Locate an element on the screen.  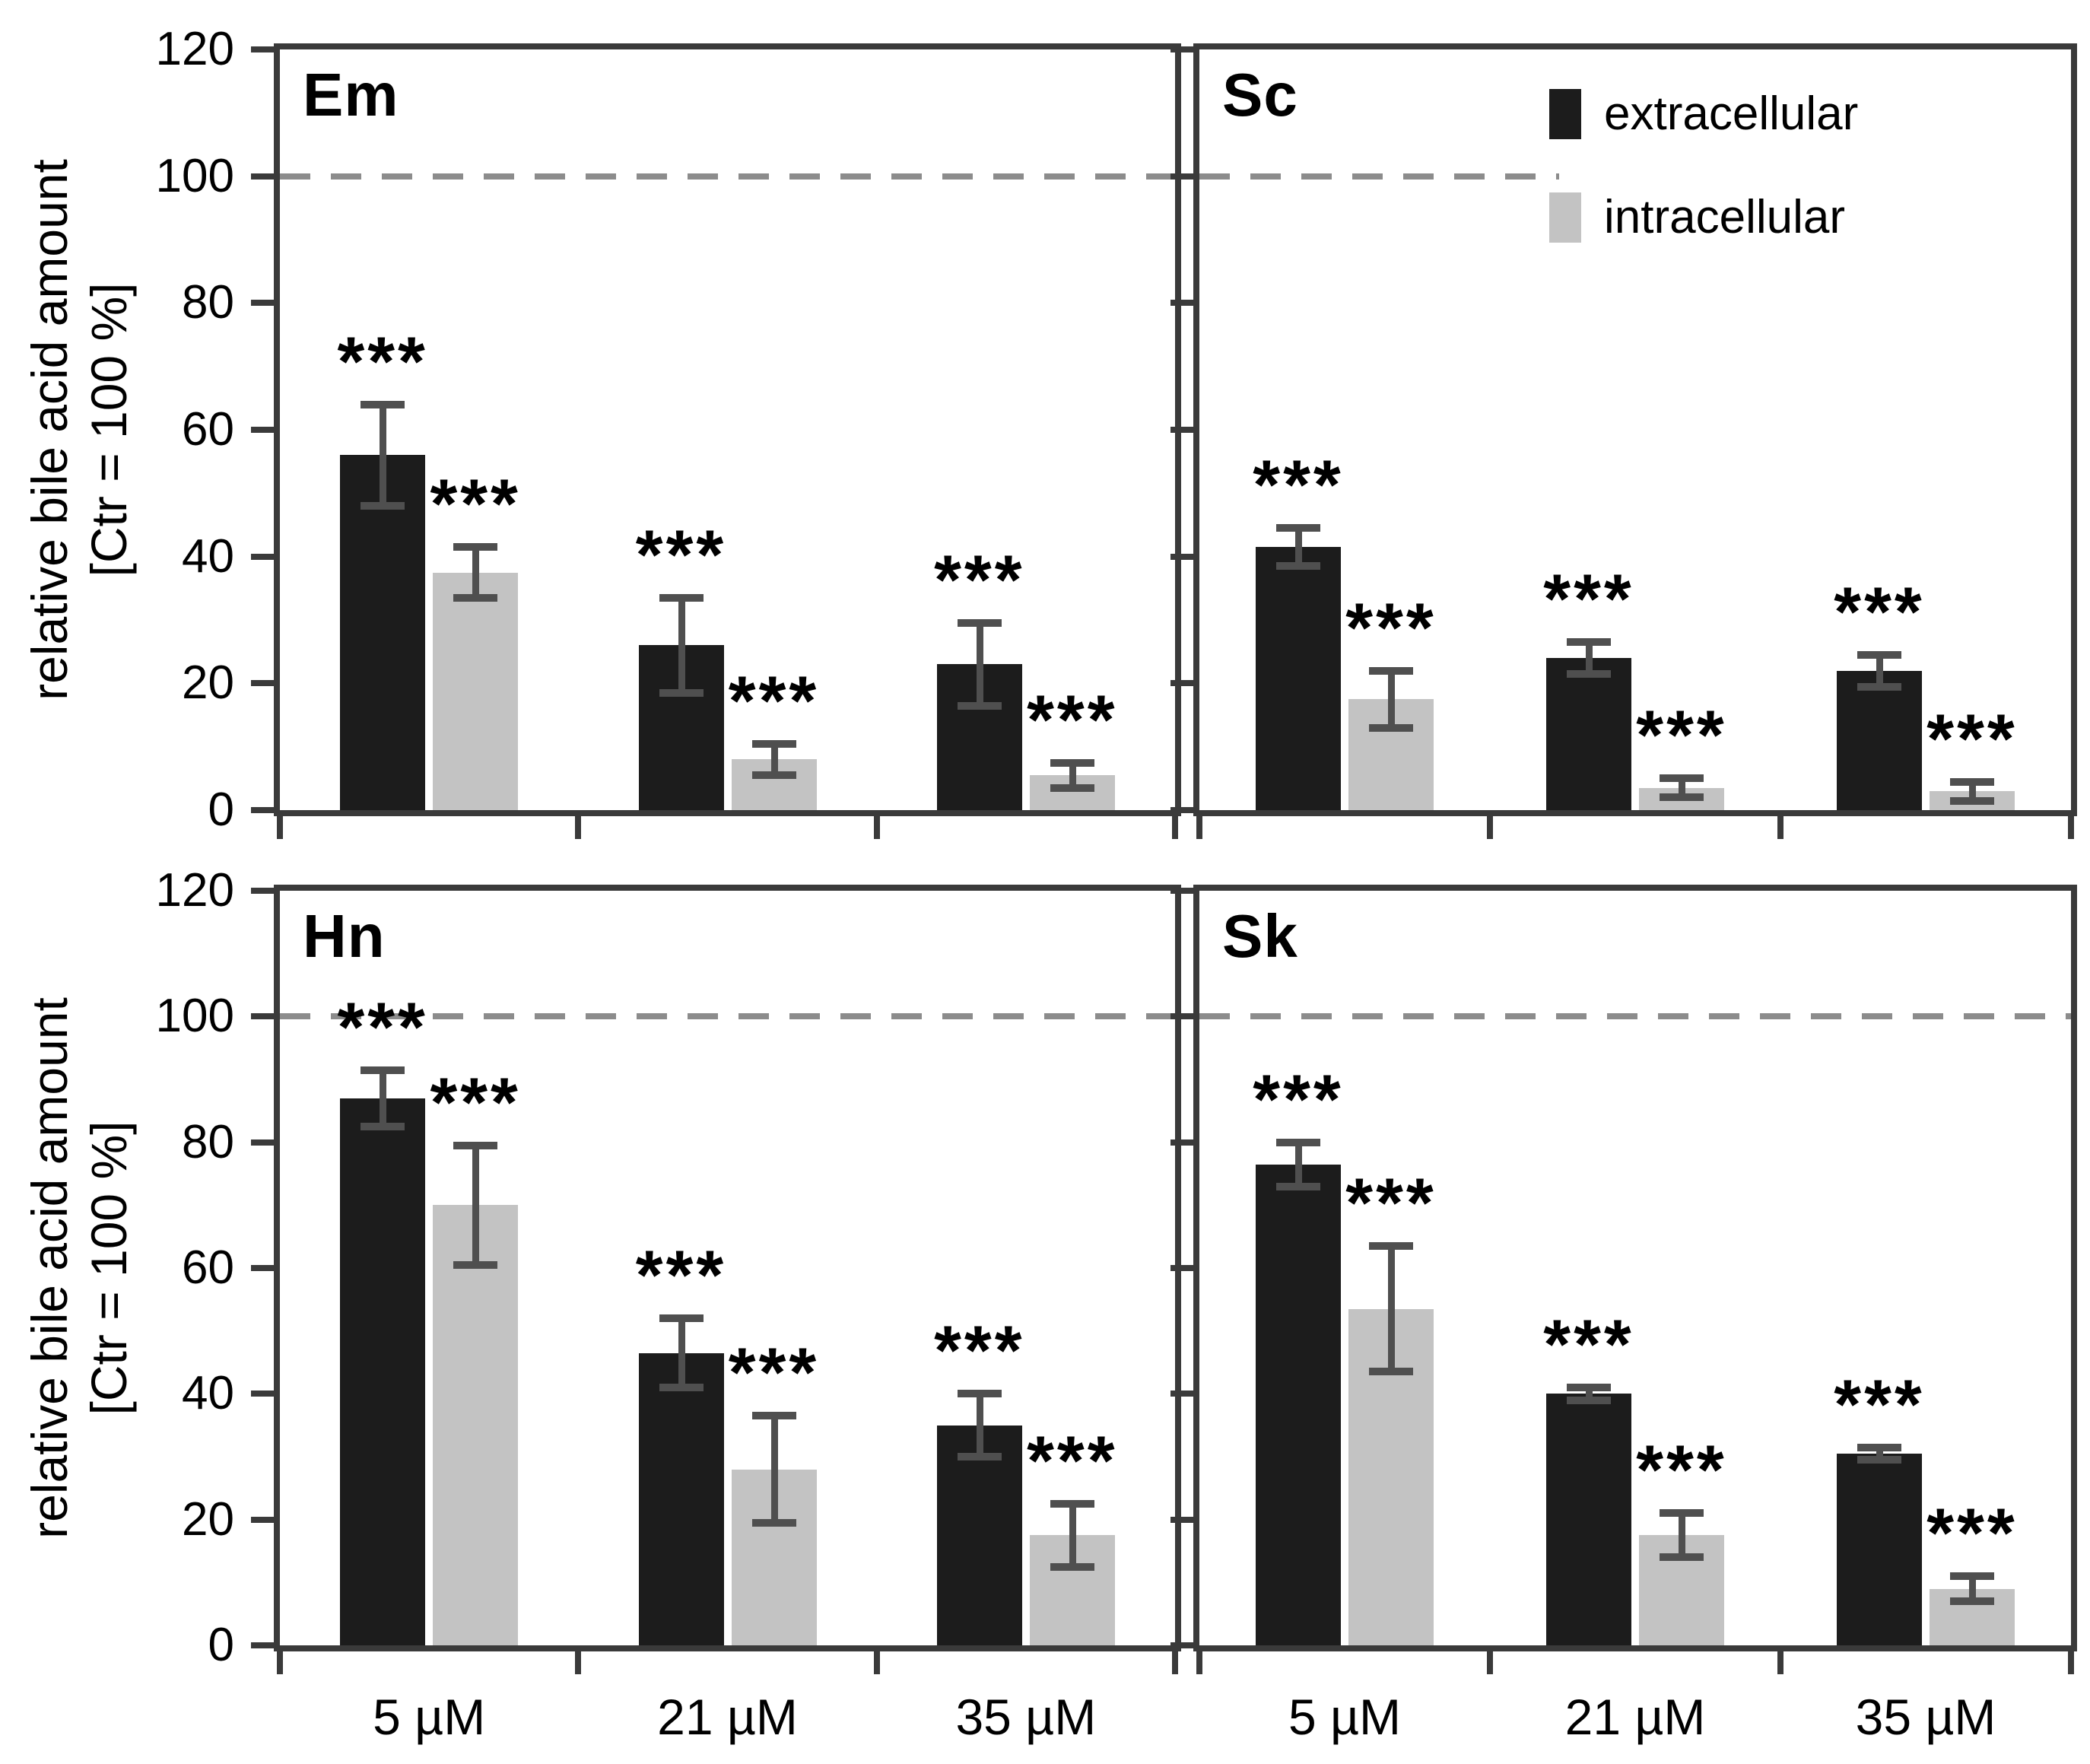
legend-swatch-extracellular-icon is located at coordinates (1565, 114).